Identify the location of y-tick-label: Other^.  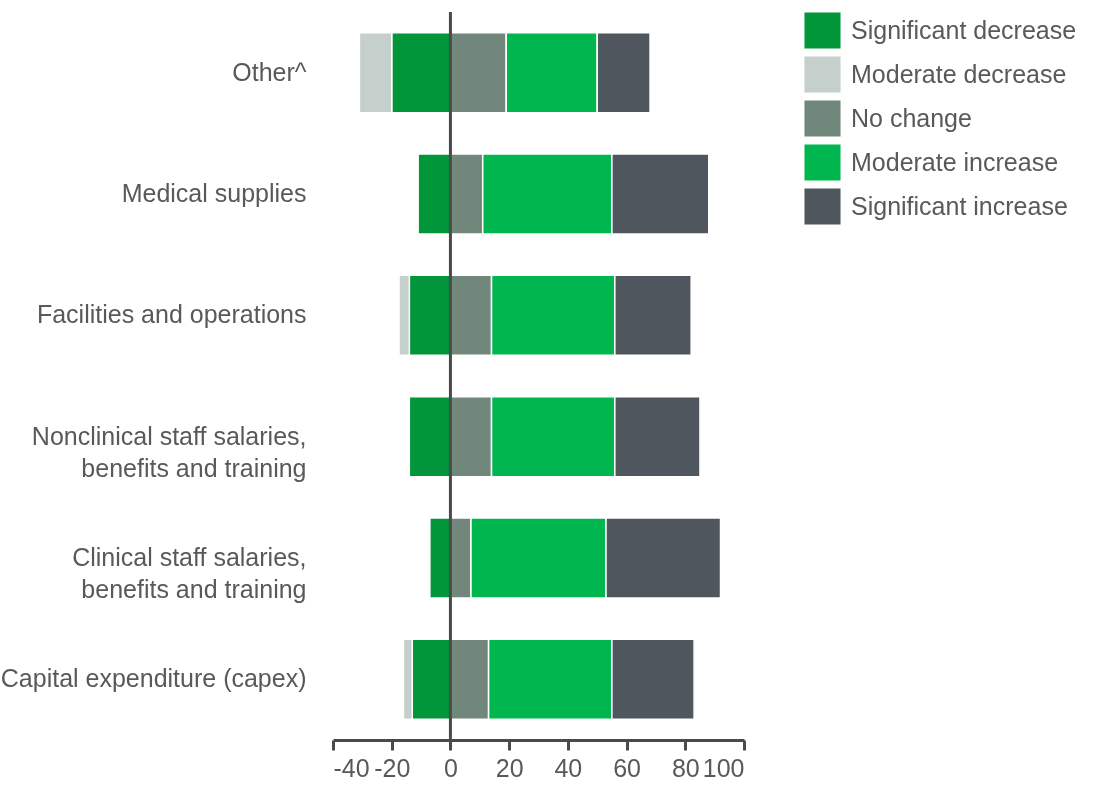
(269, 71).